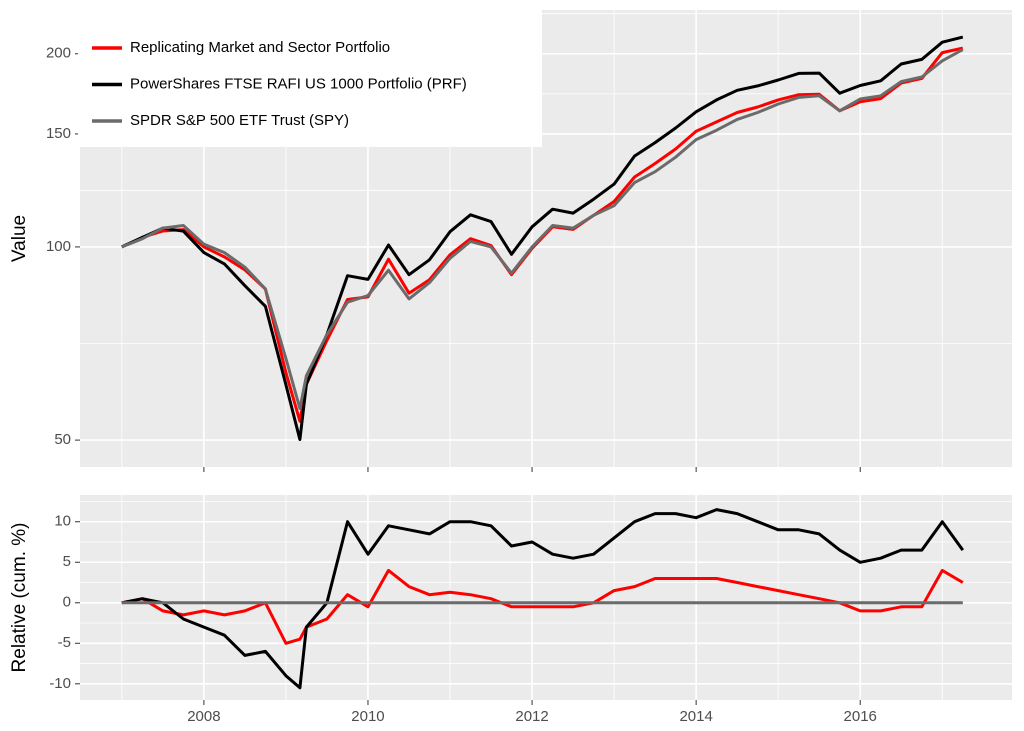 This screenshot has width=1024, height=731. I want to click on y-tick-label: -10, so click(60, 683).